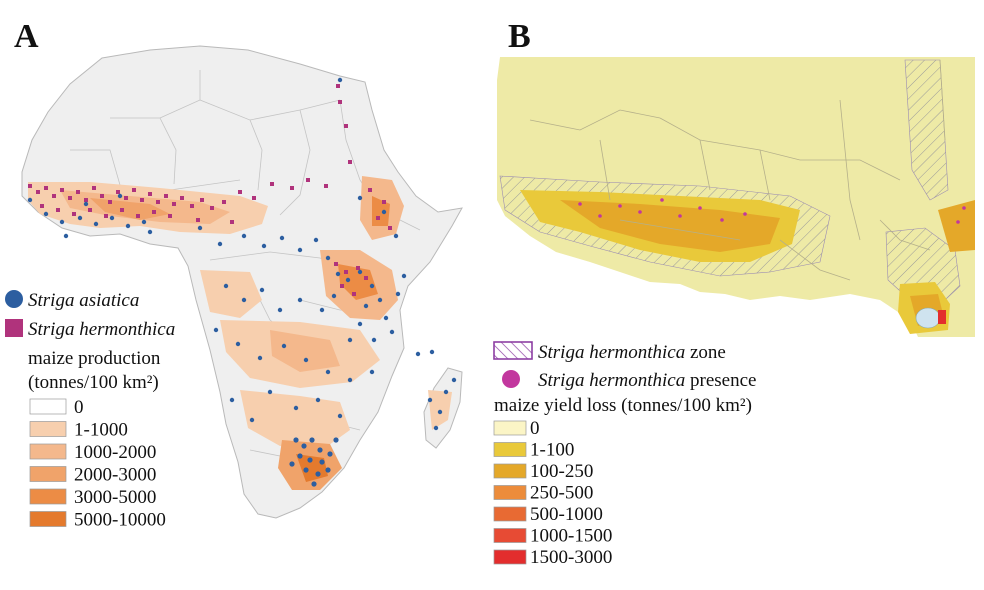 The image size is (984, 590). I want to click on panel-b-label: B, so click(519, 36).